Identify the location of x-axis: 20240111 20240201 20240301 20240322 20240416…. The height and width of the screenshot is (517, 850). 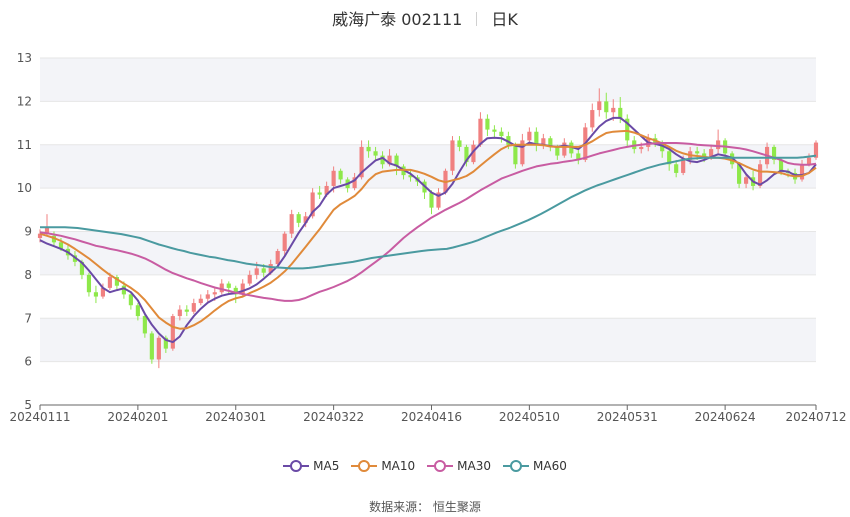
(428, 414).